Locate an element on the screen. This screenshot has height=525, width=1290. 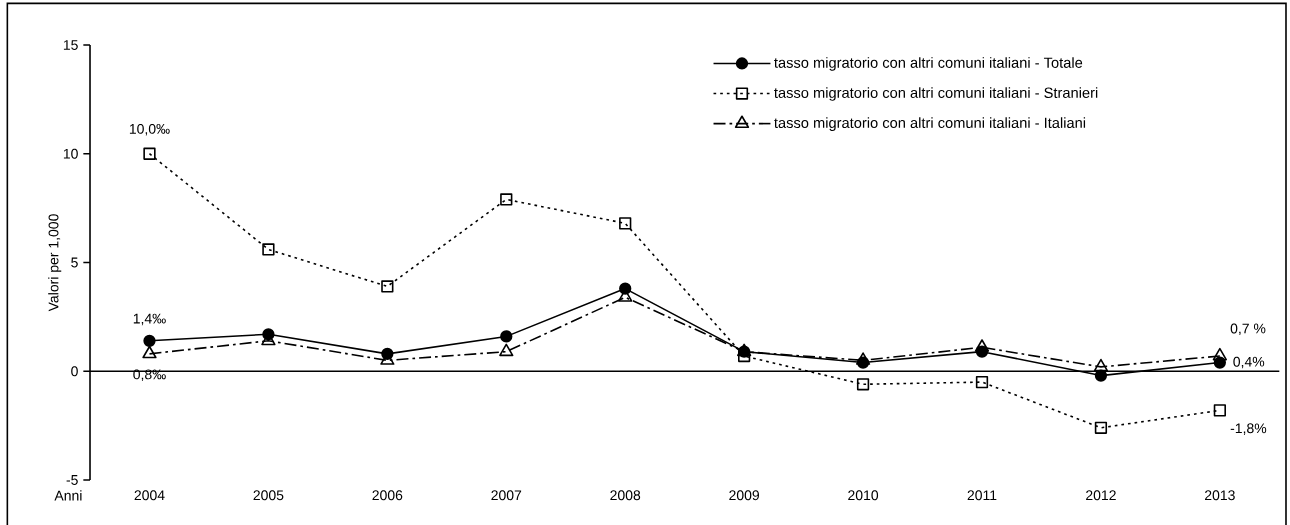
y-tick-label: 5 is located at coordinates (74, 262).